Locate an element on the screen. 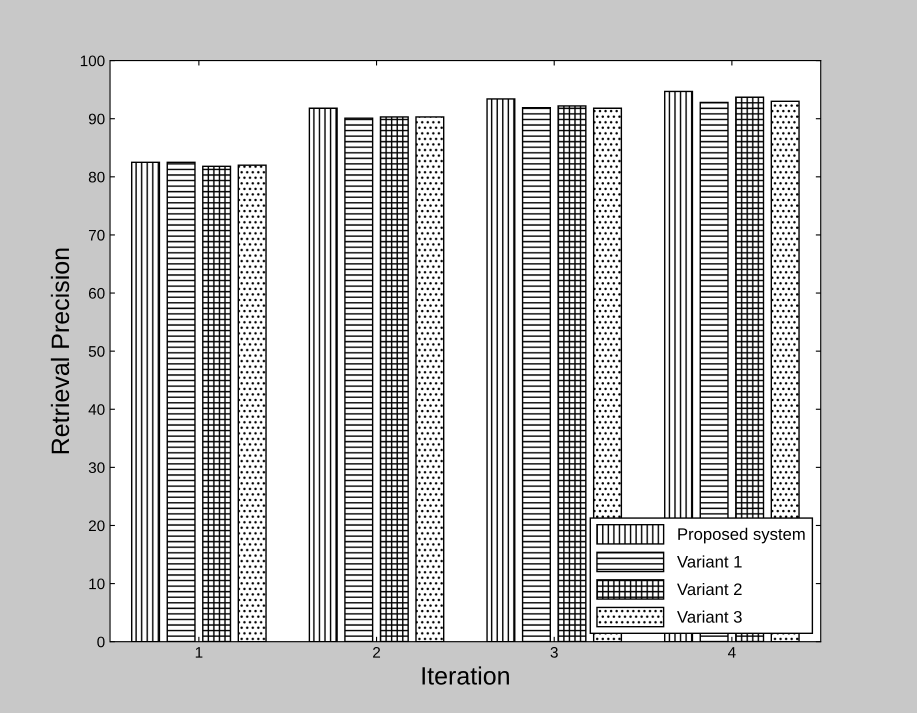 The image size is (917, 713). y-tick-label: 10 is located at coordinates (97, 584).